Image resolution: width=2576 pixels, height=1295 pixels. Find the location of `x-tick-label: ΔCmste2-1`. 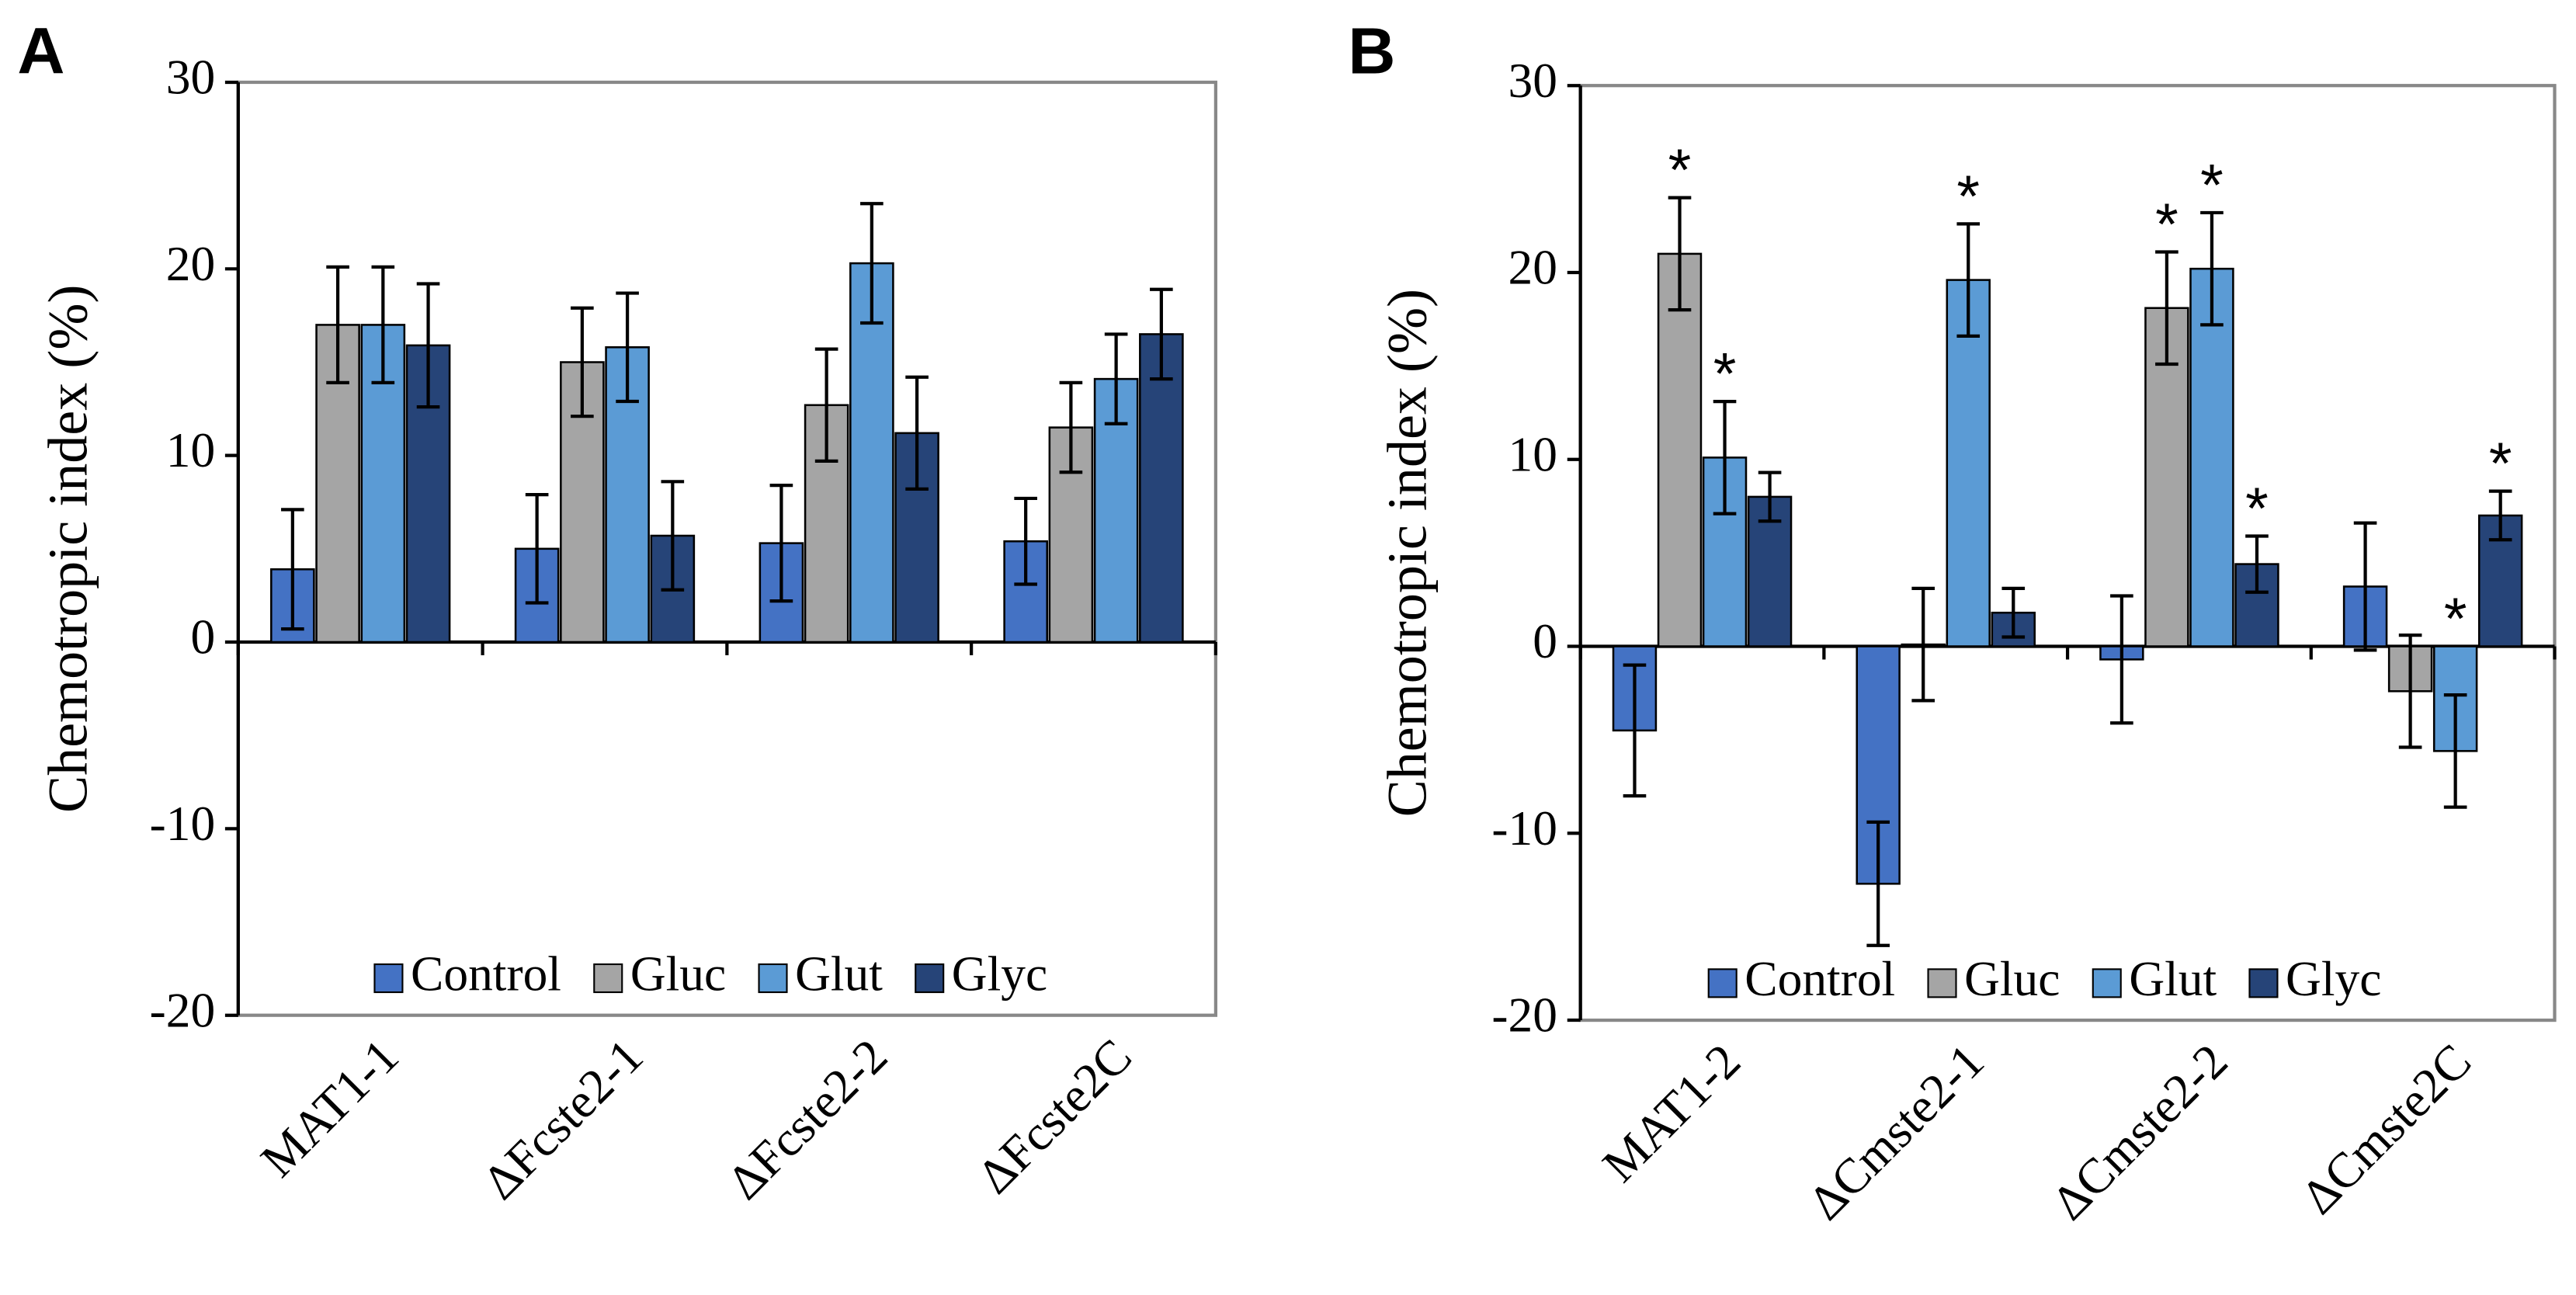

x-tick-label: ΔCmste2-1 is located at coordinates (1895, 1132).